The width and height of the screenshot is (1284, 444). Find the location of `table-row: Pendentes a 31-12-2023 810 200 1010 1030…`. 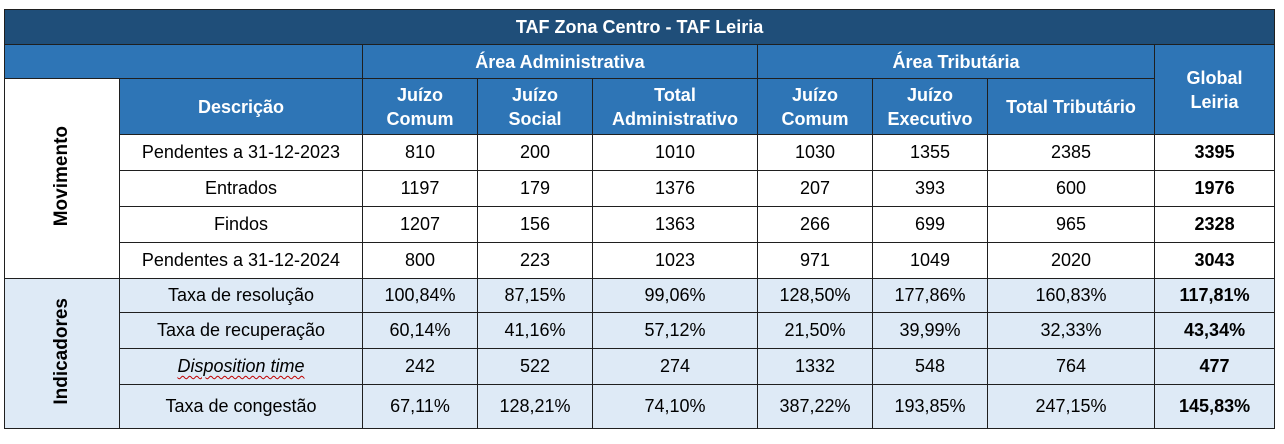

table-row: Pendentes a 31-12-2023 810 200 1010 1030… is located at coordinates (640, 152).